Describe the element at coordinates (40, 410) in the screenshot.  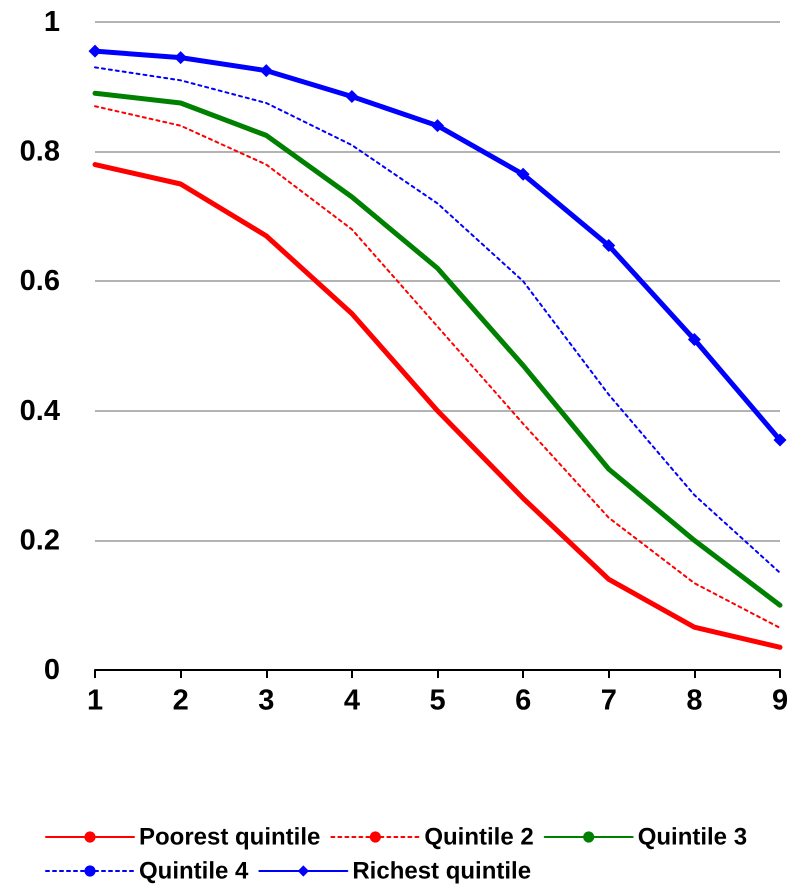
I see `y-tick-label: 0.4` at that location.